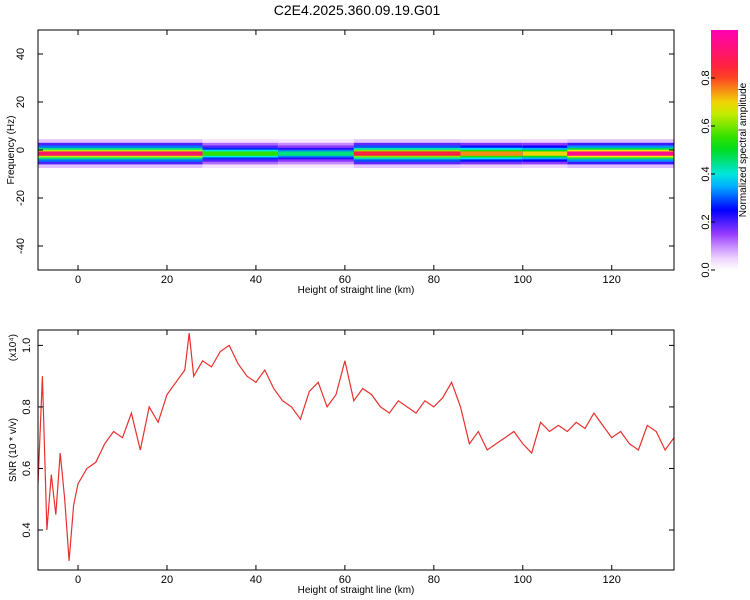 This screenshot has width=750, height=600. What do you see at coordinates (523, 280) in the screenshot?
I see `top-xtick-label-5: 100` at bounding box center [523, 280].